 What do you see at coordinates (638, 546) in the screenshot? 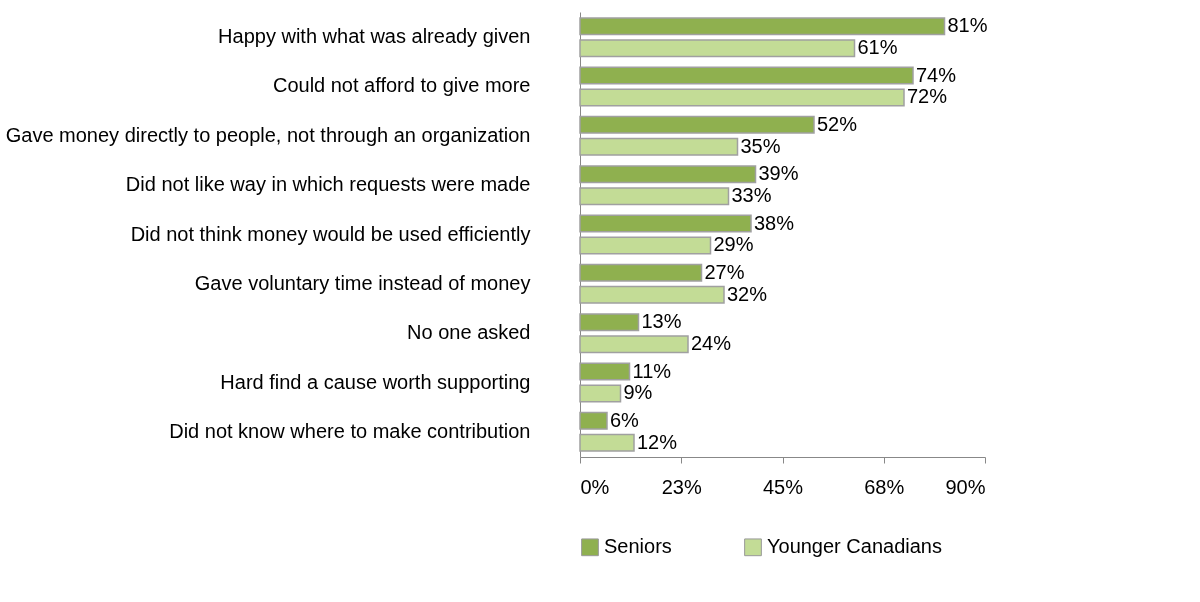
I see `legend-label: Seniors` at bounding box center [638, 546].